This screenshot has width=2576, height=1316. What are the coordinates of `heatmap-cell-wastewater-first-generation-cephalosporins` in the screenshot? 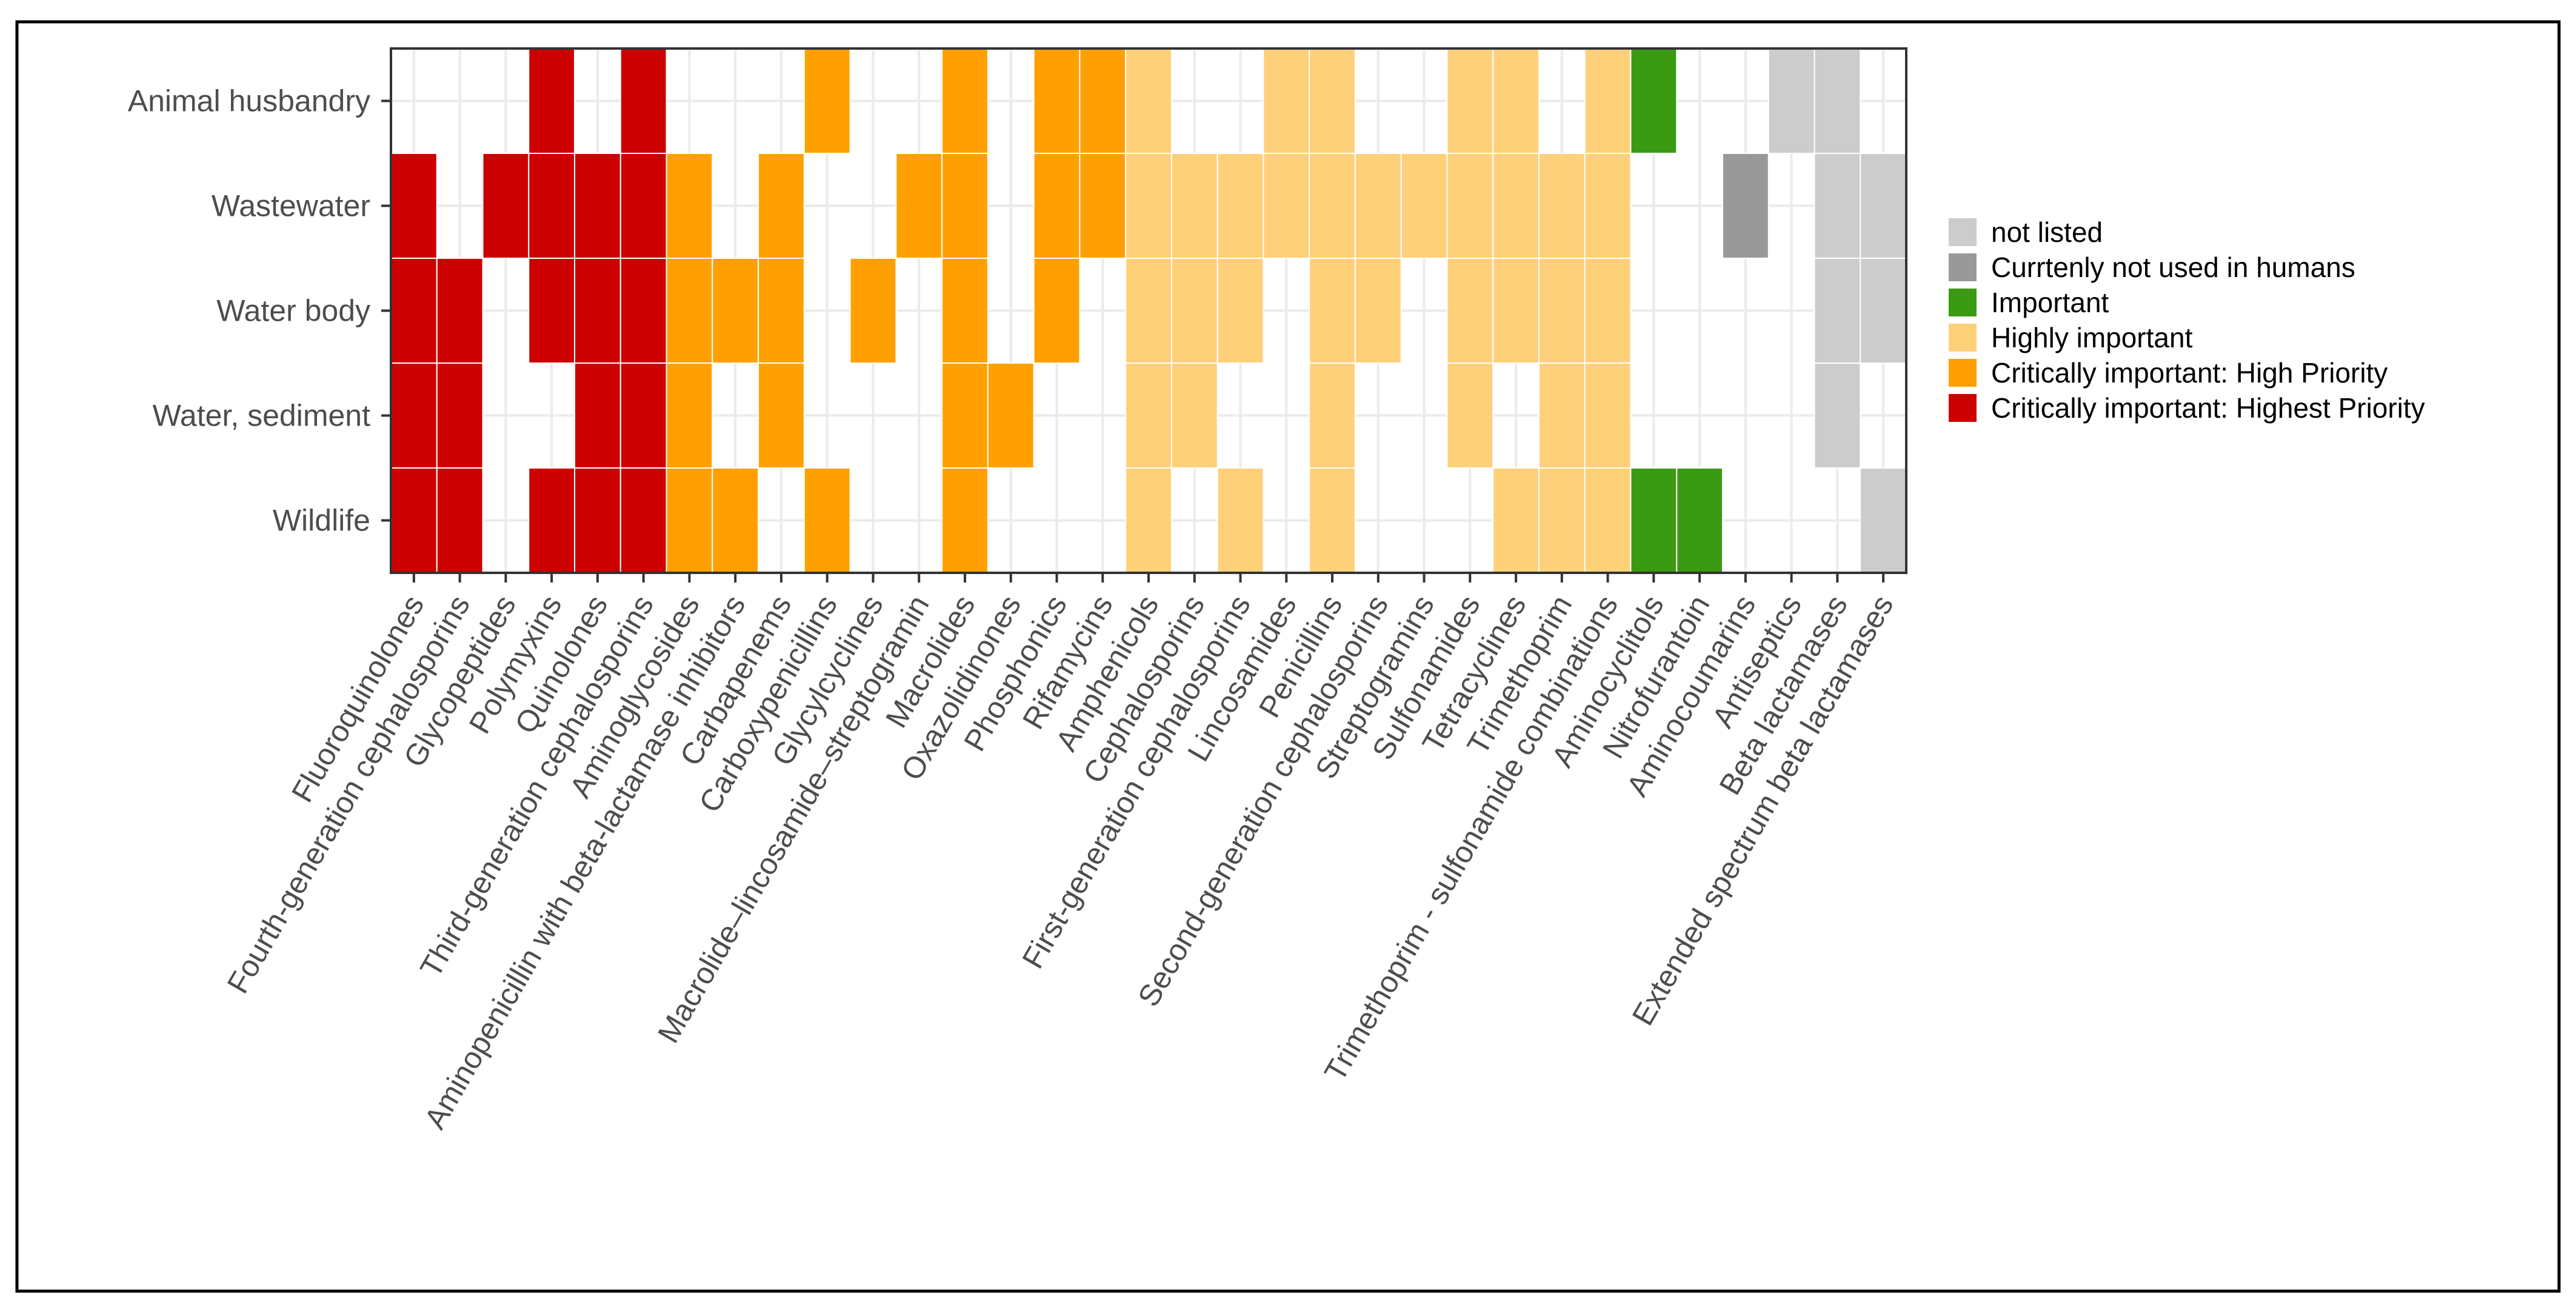 It's located at (1240, 206).